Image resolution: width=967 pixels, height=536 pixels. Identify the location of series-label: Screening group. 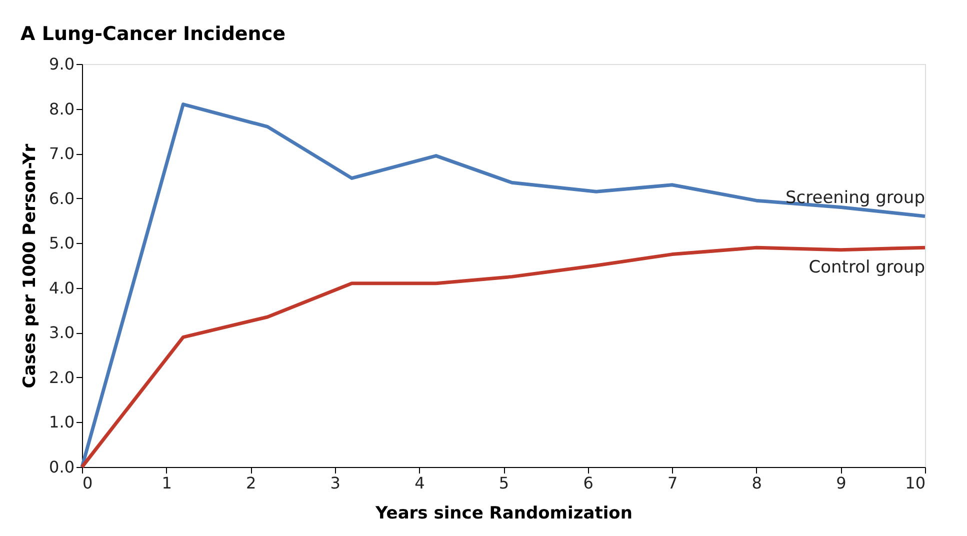
(855, 198).